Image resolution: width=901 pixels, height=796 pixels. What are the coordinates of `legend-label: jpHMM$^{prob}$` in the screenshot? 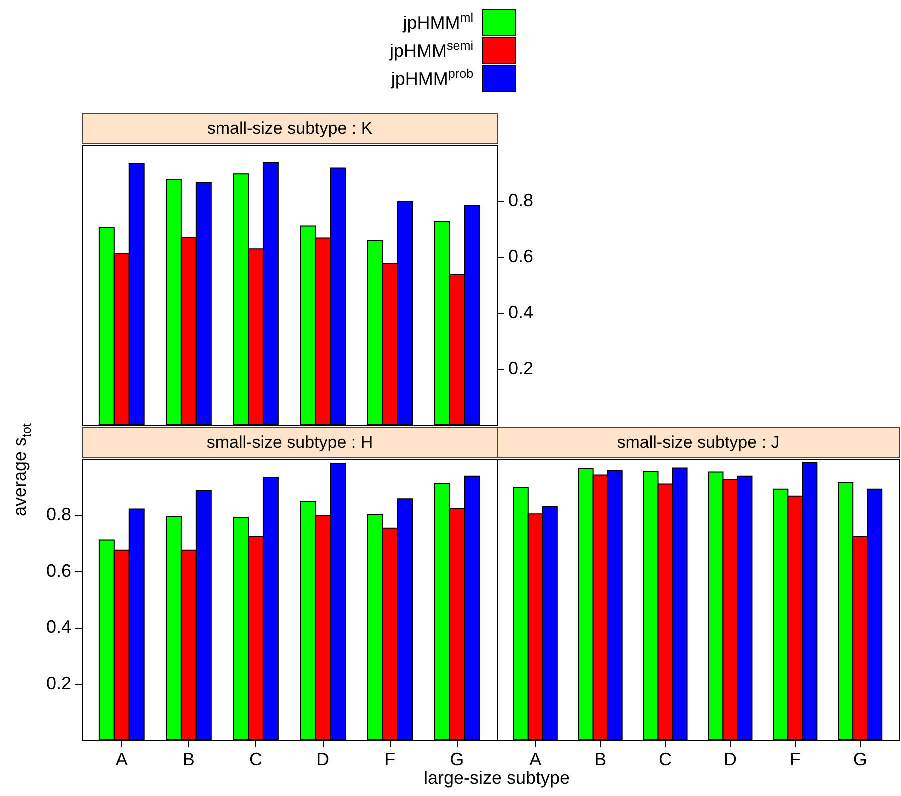 It's located at (432, 78).